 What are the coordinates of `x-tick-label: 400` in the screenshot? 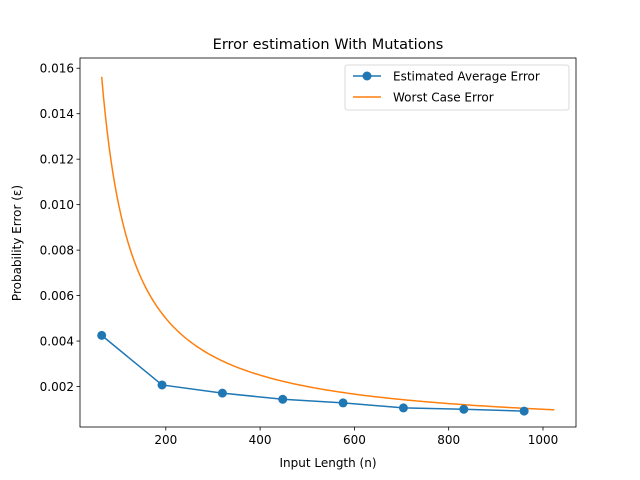 It's located at (260, 440).